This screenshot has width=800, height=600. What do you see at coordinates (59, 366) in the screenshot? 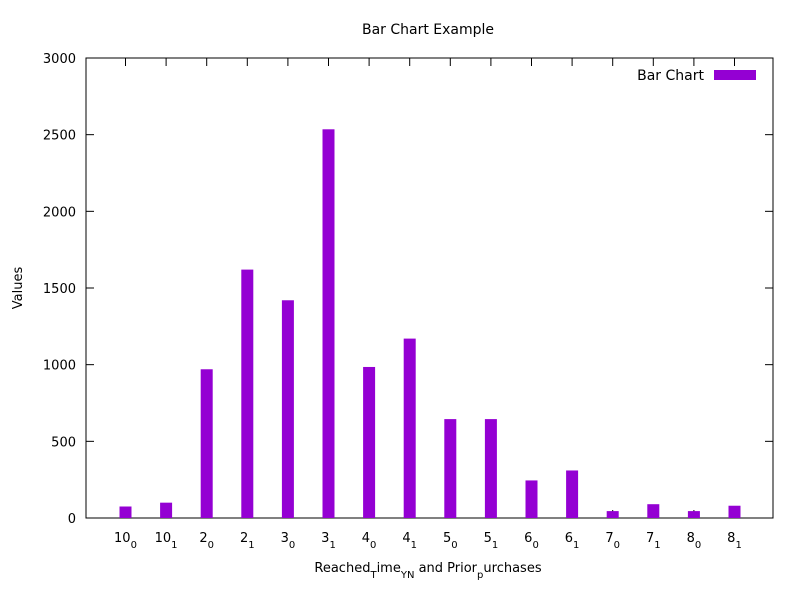
I see `y-tick-label: 1000` at bounding box center [59, 366].